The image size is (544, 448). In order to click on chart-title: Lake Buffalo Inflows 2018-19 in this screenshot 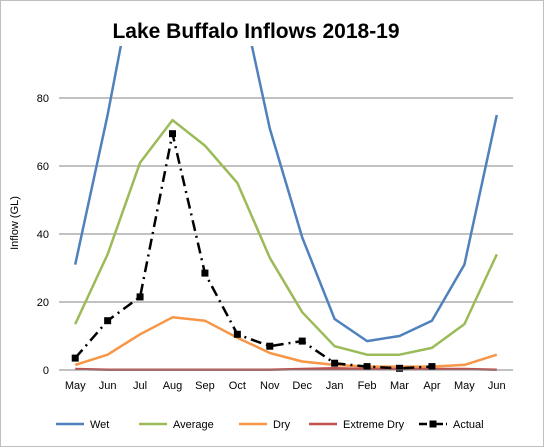, I will do `click(255, 31)`.